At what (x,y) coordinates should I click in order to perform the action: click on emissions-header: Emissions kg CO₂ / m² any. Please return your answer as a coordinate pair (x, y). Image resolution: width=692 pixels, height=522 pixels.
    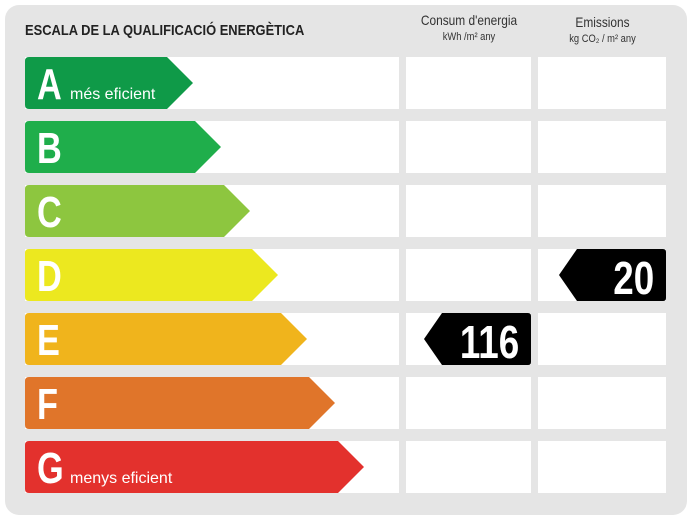
    Looking at the image, I should click on (602, 29).